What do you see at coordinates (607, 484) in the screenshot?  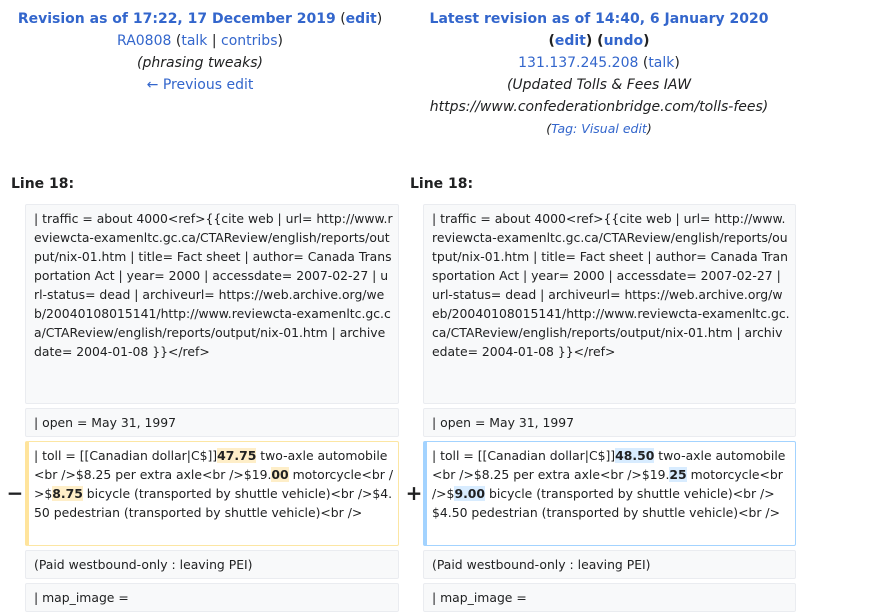 I see `toll-new-text-3: motorcycle<br />$` at bounding box center [607, 484].